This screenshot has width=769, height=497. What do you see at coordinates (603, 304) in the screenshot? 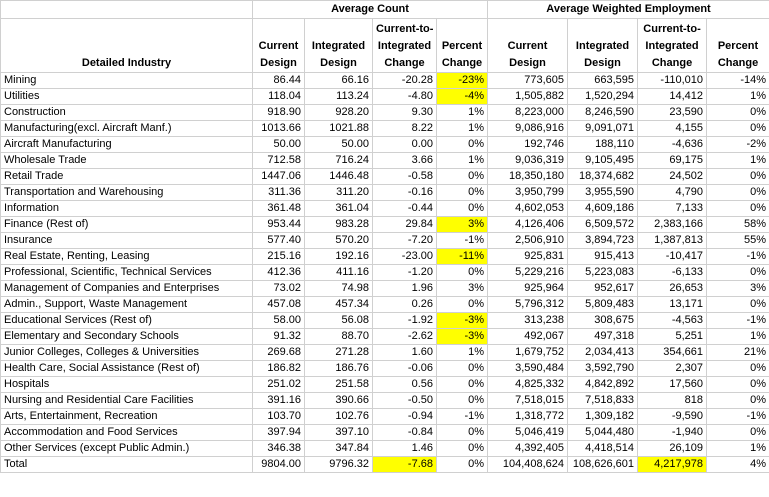
I see `value-cell: 5,809,483` at bounding box center [603, 304].